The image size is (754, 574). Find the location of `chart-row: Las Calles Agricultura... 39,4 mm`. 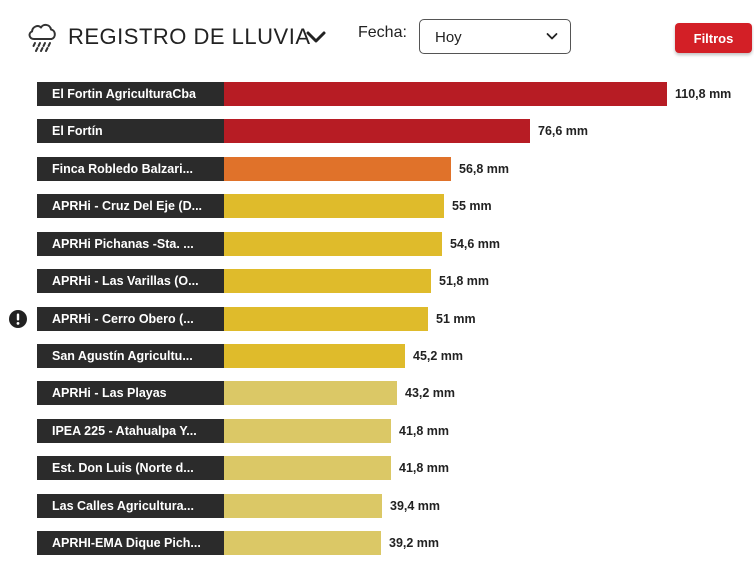

chart-row: Las Calles Agricultura... 39,4 mm is located at coordinates (377, 505).